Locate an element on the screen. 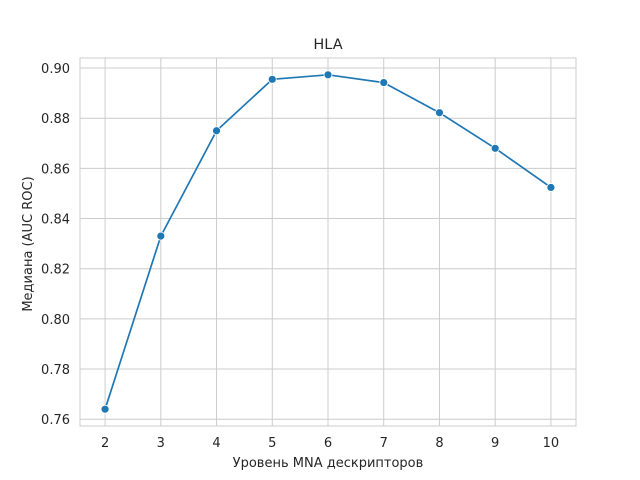 The height and width of the screenshot is (480, 640). y-tick-label: 0.90 is located at coordinates (55, 69).